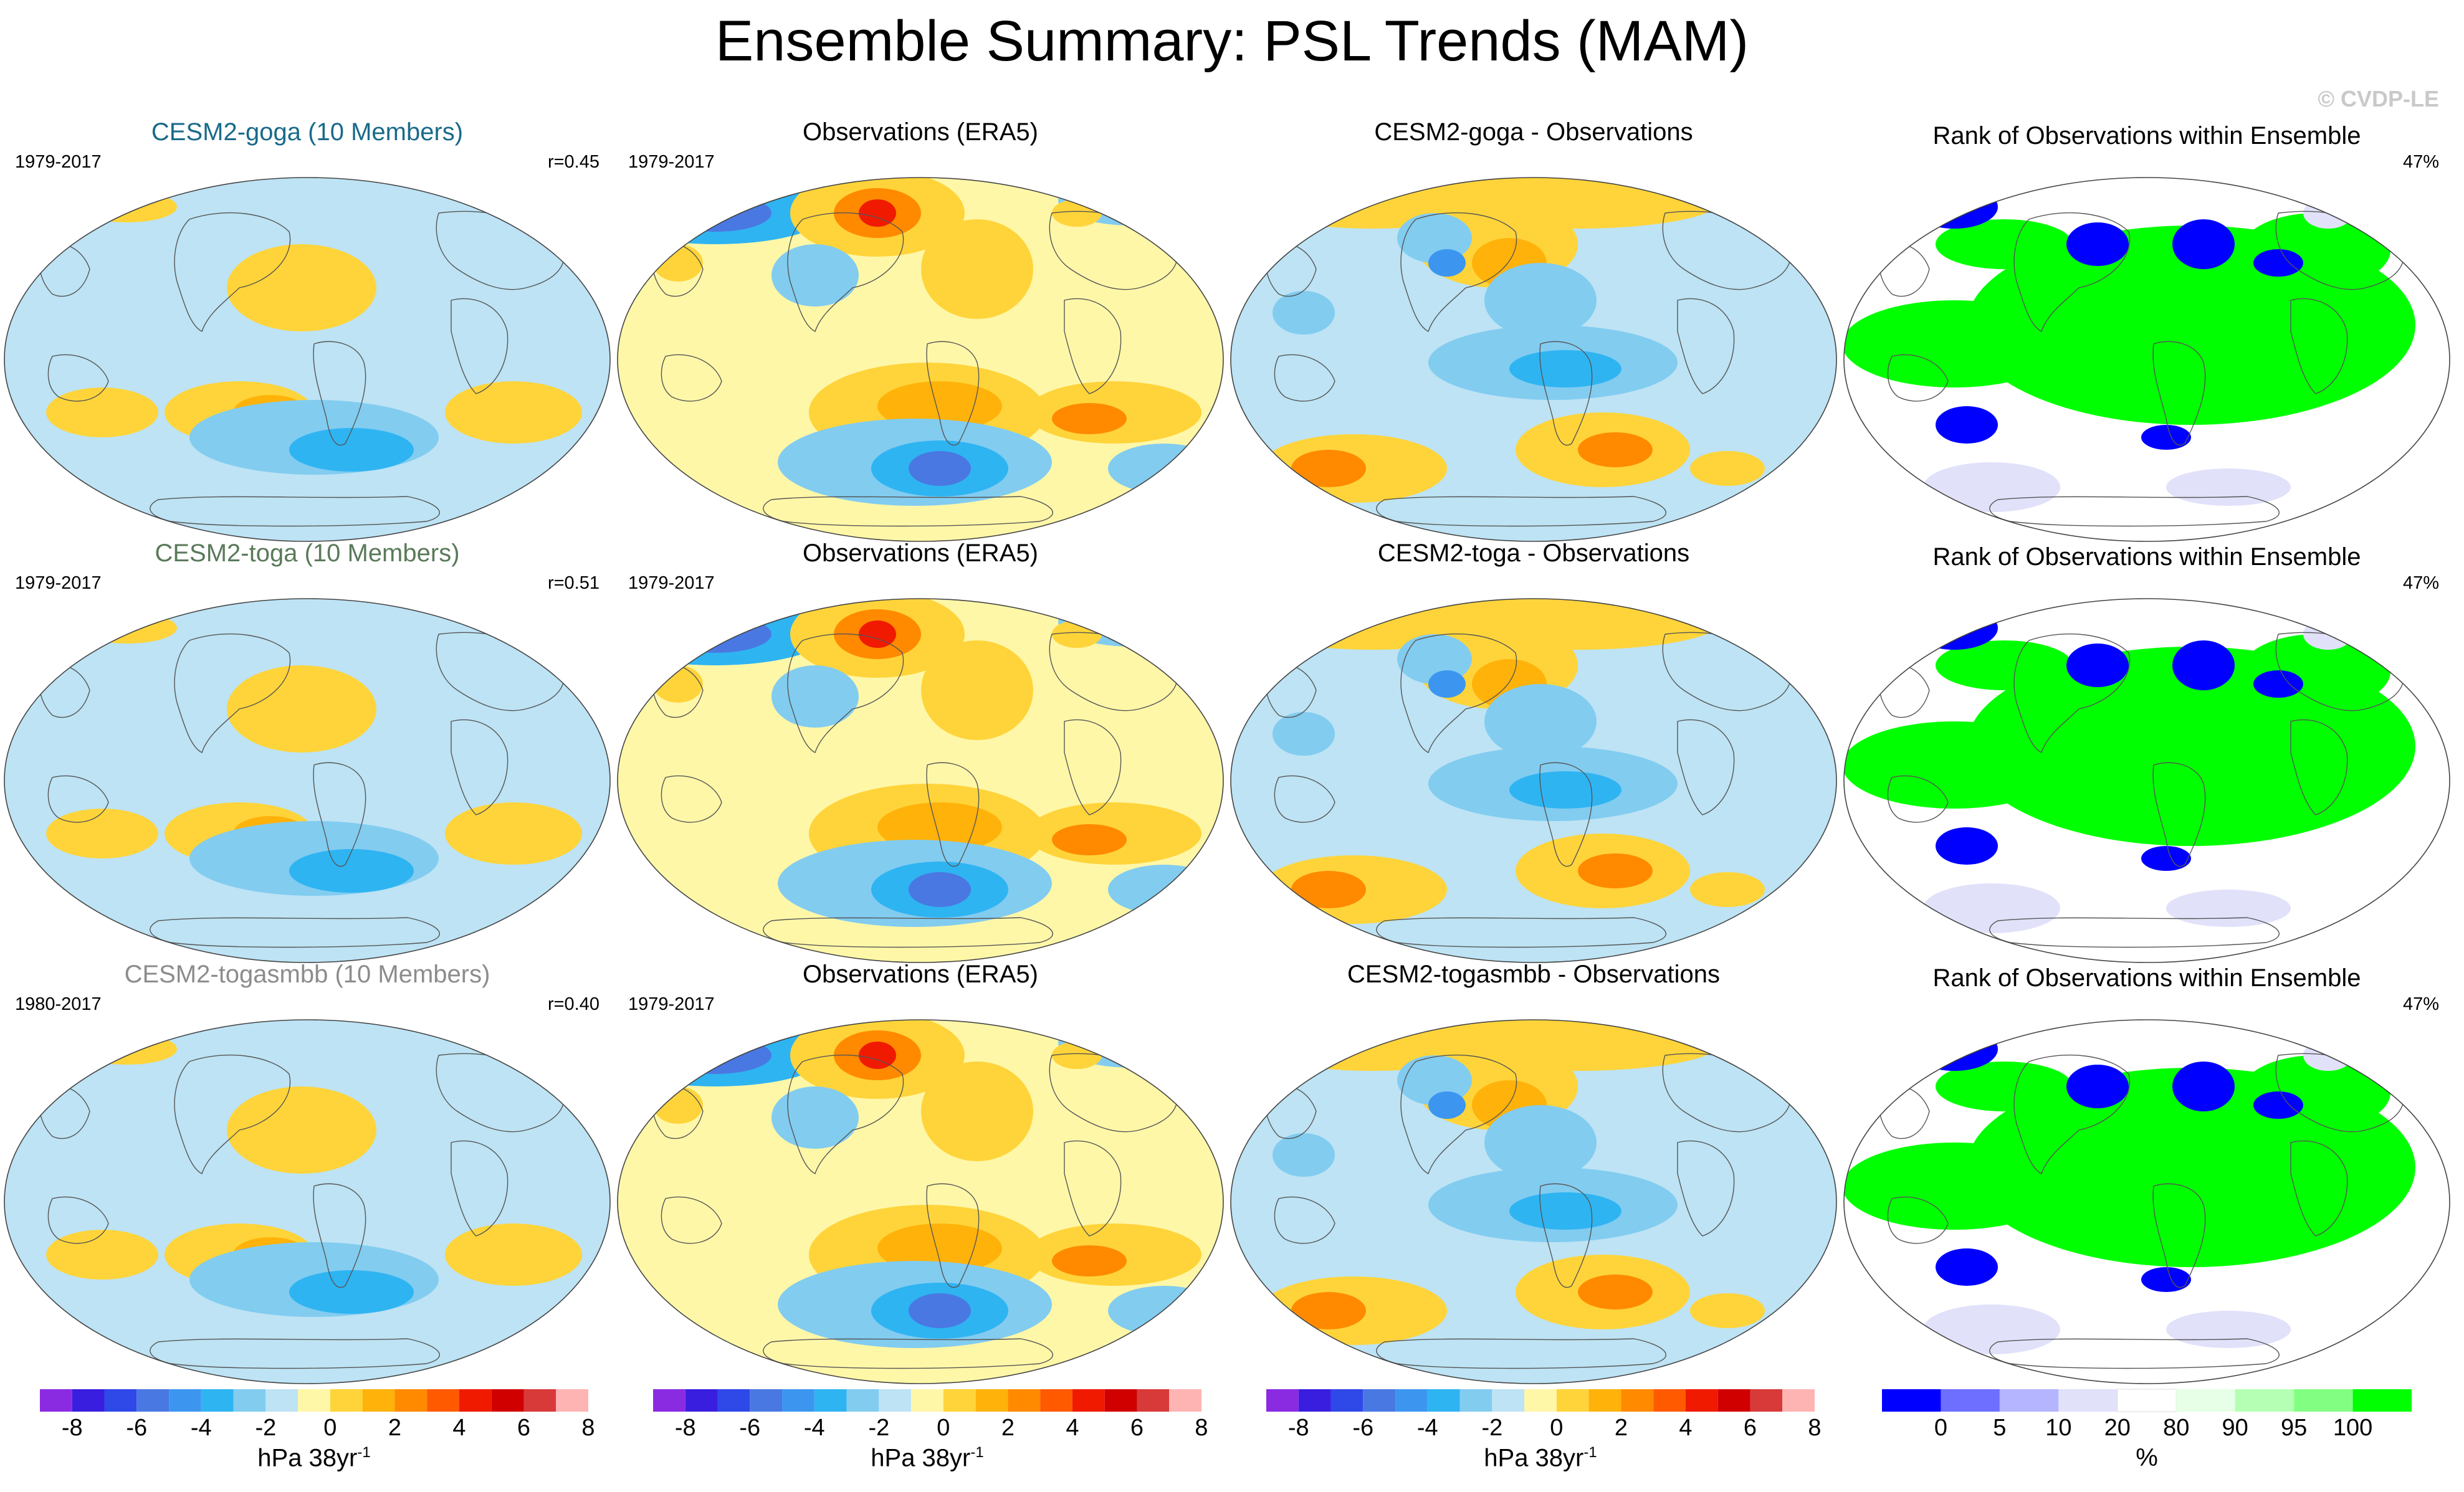 Image resolution: width=2464 pixels, height=1492 pixels. What do you see at coordinates (2000, 1428) in the screenshot?
I see `colorbar-tick-label: 5` at bounding box center [2000, 1428].